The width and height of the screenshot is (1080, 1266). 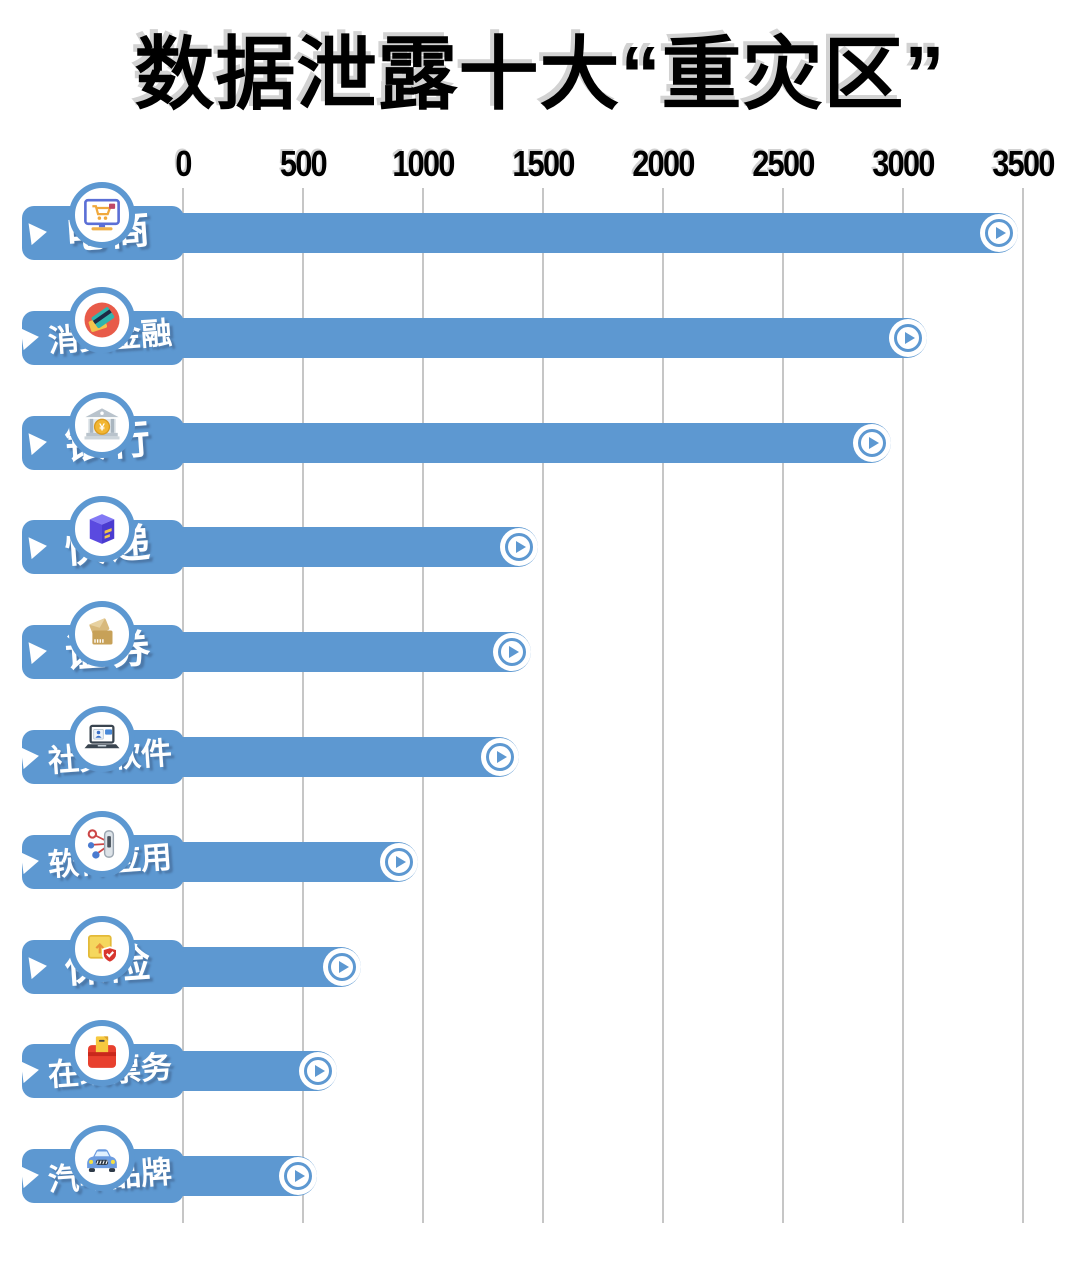 I want to click on chart-row: 软件应用, so click(x=540, y=862).